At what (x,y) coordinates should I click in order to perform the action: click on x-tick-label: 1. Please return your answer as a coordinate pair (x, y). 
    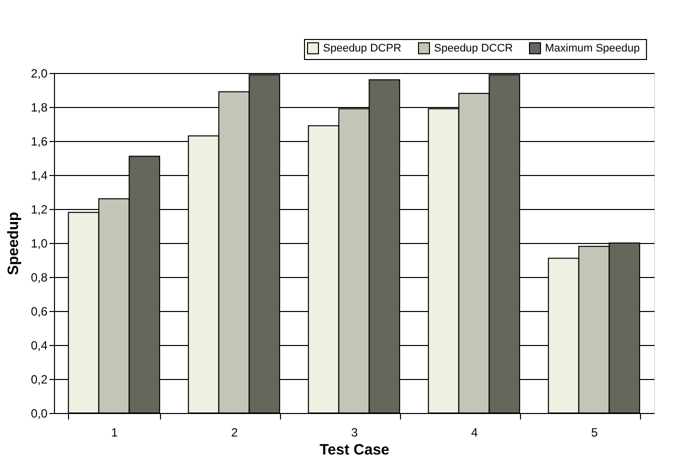
    Looking at the image, I should click on (114, 433).